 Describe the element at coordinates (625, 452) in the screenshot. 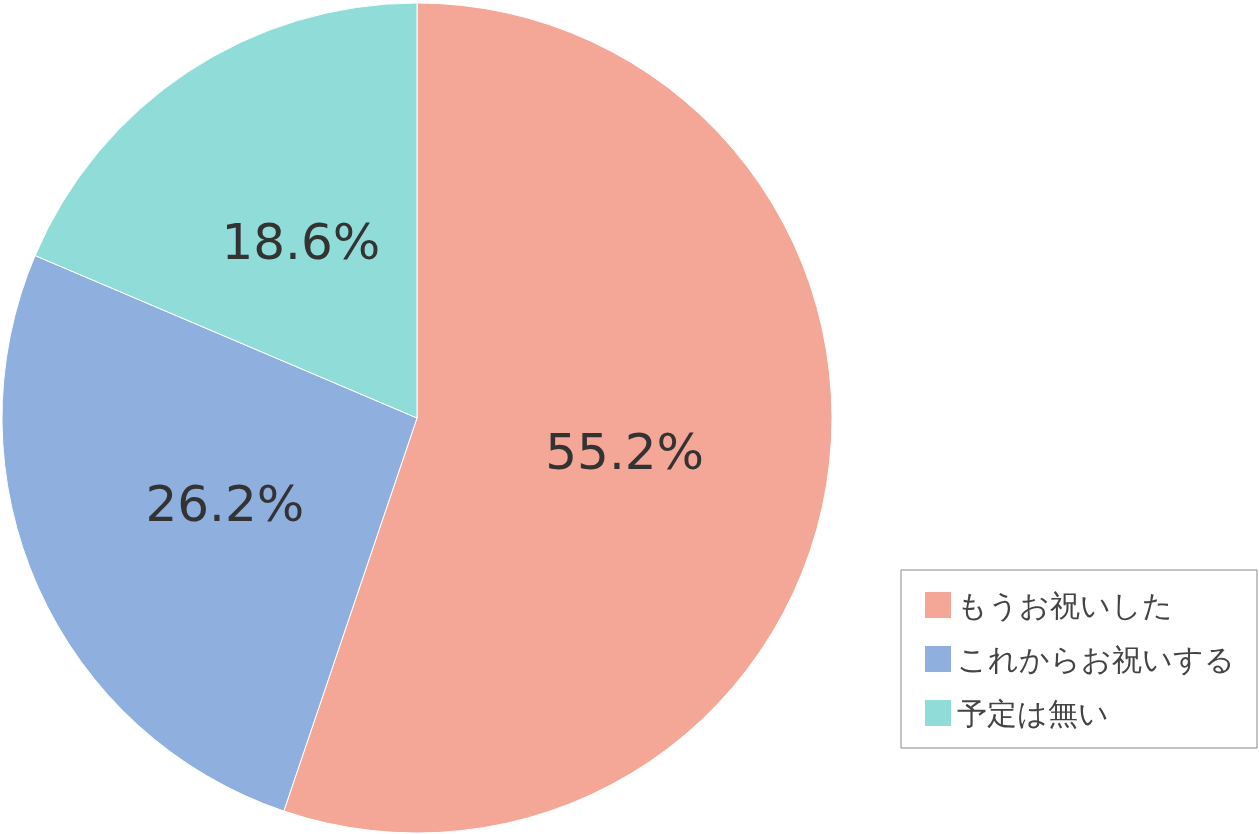

I see `data-label: 55.2%` at that location.